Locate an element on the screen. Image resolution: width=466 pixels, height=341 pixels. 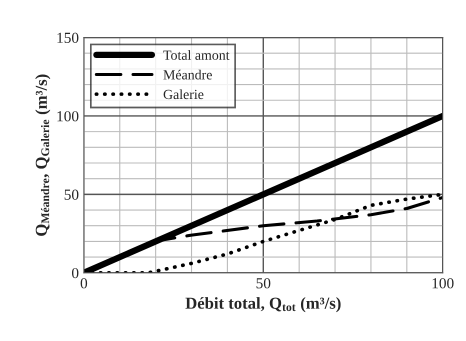
legend-label: Total amont is located at coordinates (196, 55).